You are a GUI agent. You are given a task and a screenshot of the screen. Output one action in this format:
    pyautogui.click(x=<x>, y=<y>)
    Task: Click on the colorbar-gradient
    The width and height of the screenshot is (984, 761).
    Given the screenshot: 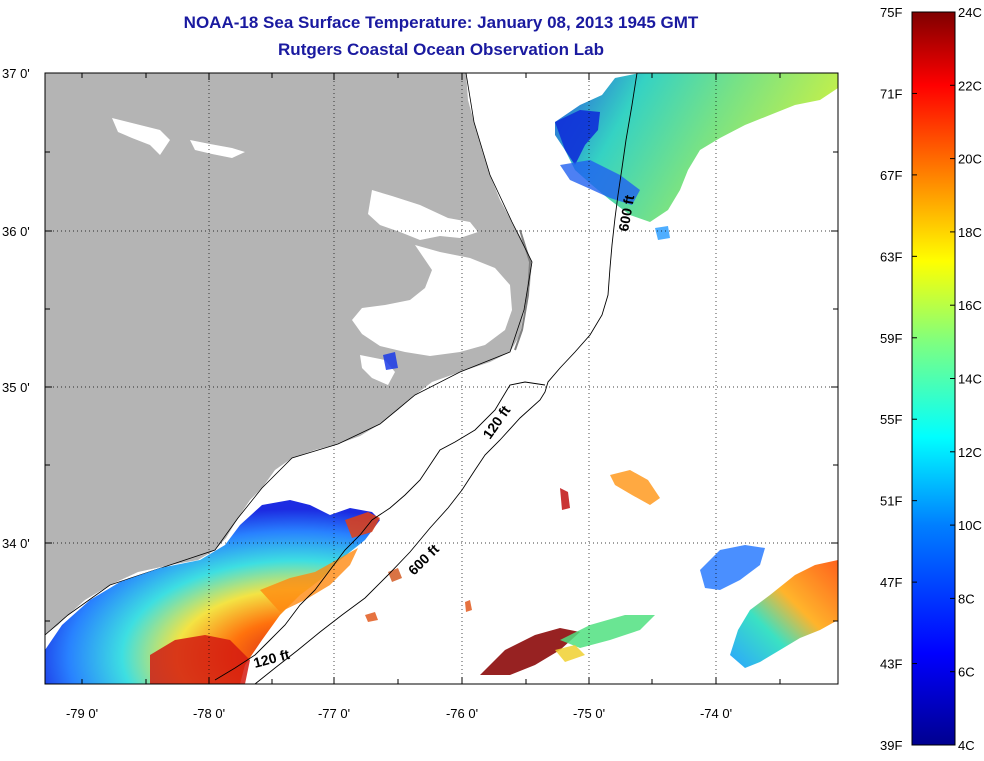 What is the action you would take?
    pyautogui.click(x=933, y=378)
    